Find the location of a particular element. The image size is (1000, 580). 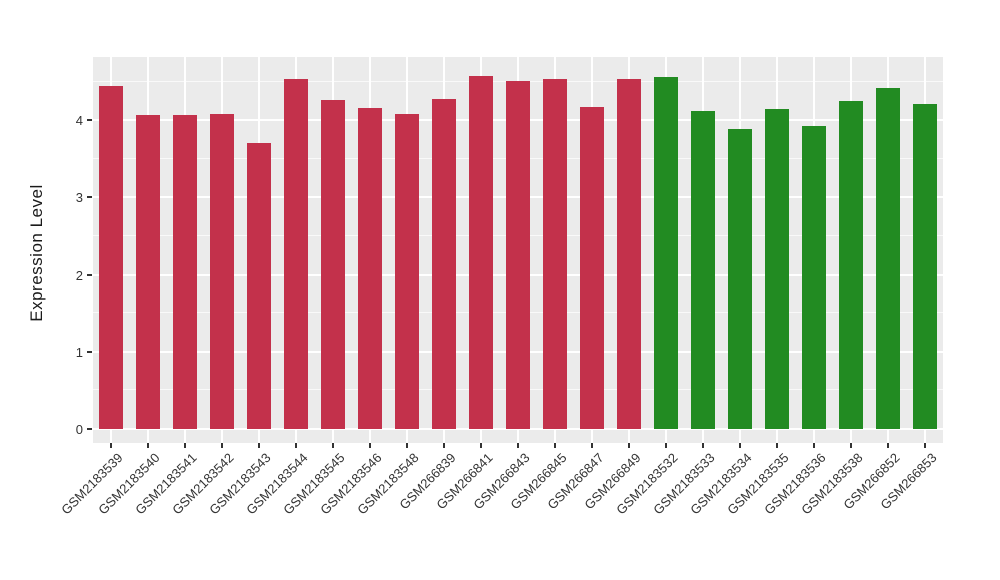

bar-GSM2183538 is located at coordinates (850, 265).